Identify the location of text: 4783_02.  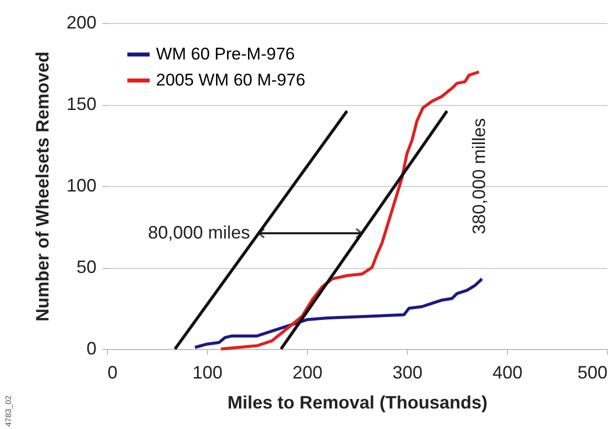
(8, 410).